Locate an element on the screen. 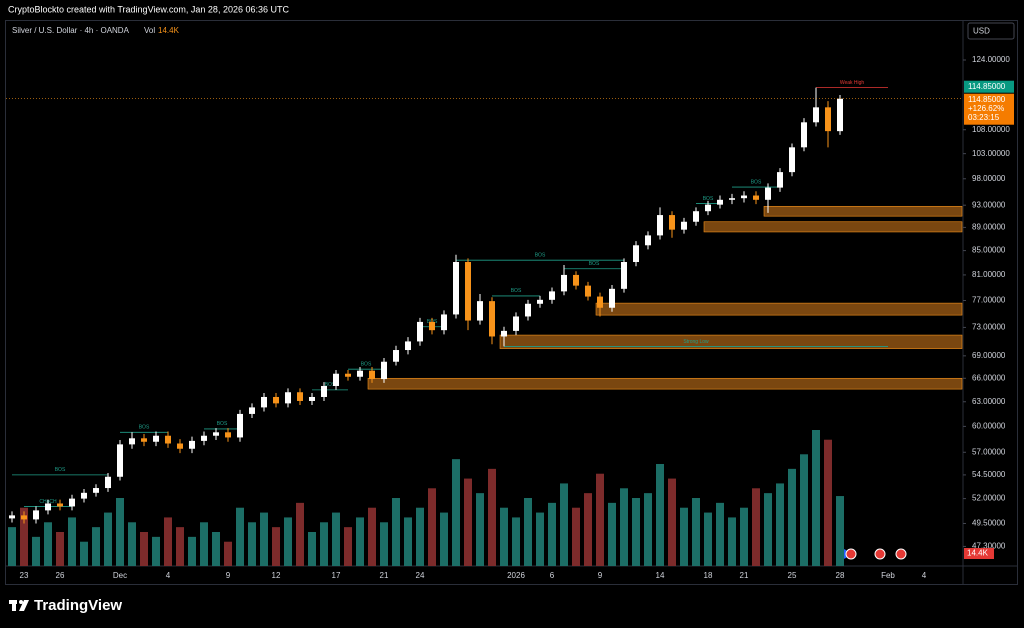  y-tick-label: 49.50000 is located at coordinates (989, 523).